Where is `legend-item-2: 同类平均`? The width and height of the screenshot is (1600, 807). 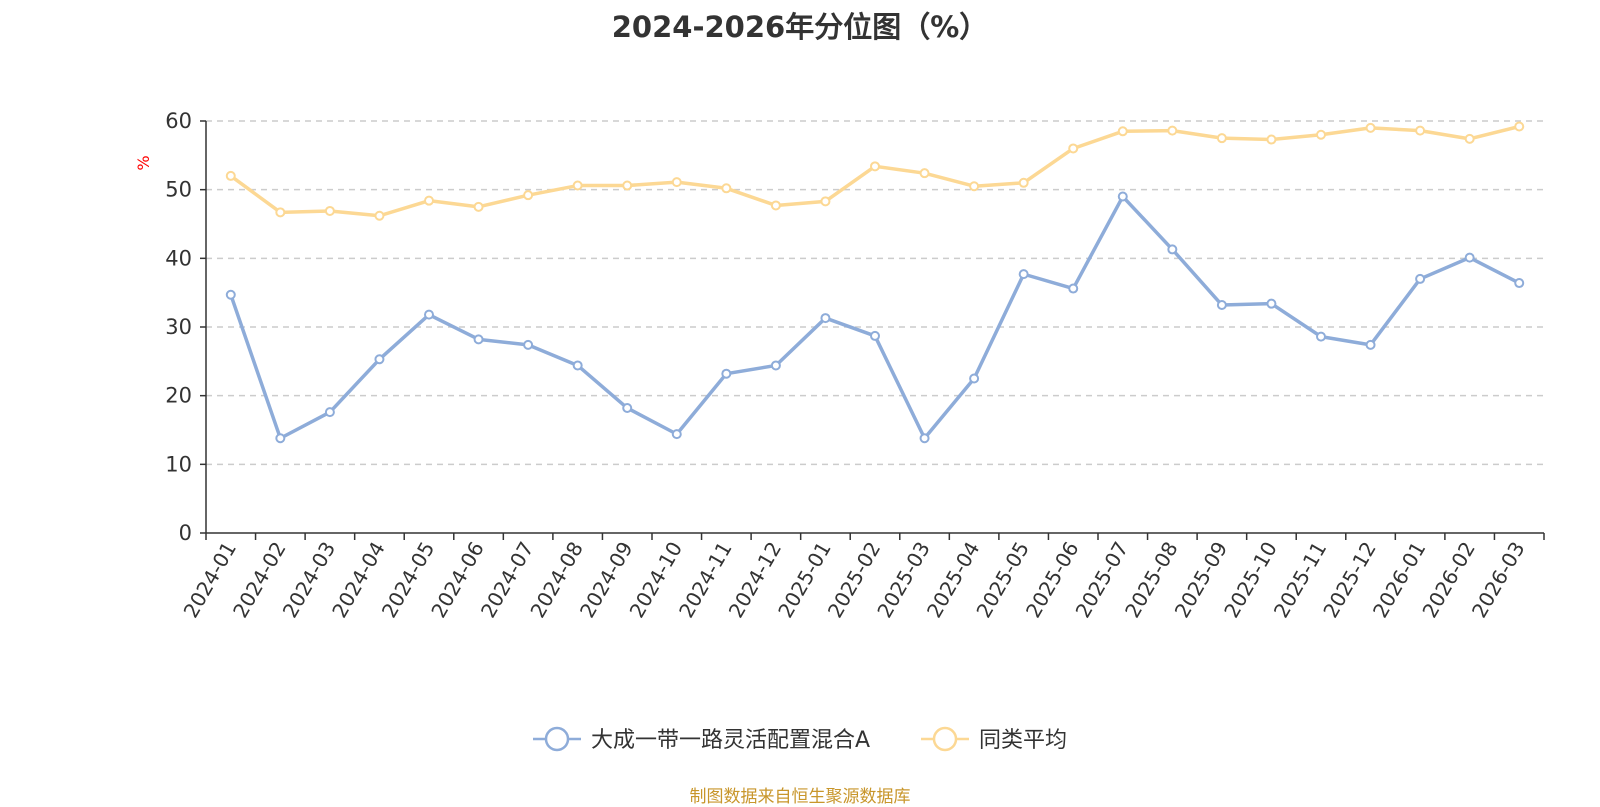
legend-item-2: 同类平均 is located at coordinates (994, 739).